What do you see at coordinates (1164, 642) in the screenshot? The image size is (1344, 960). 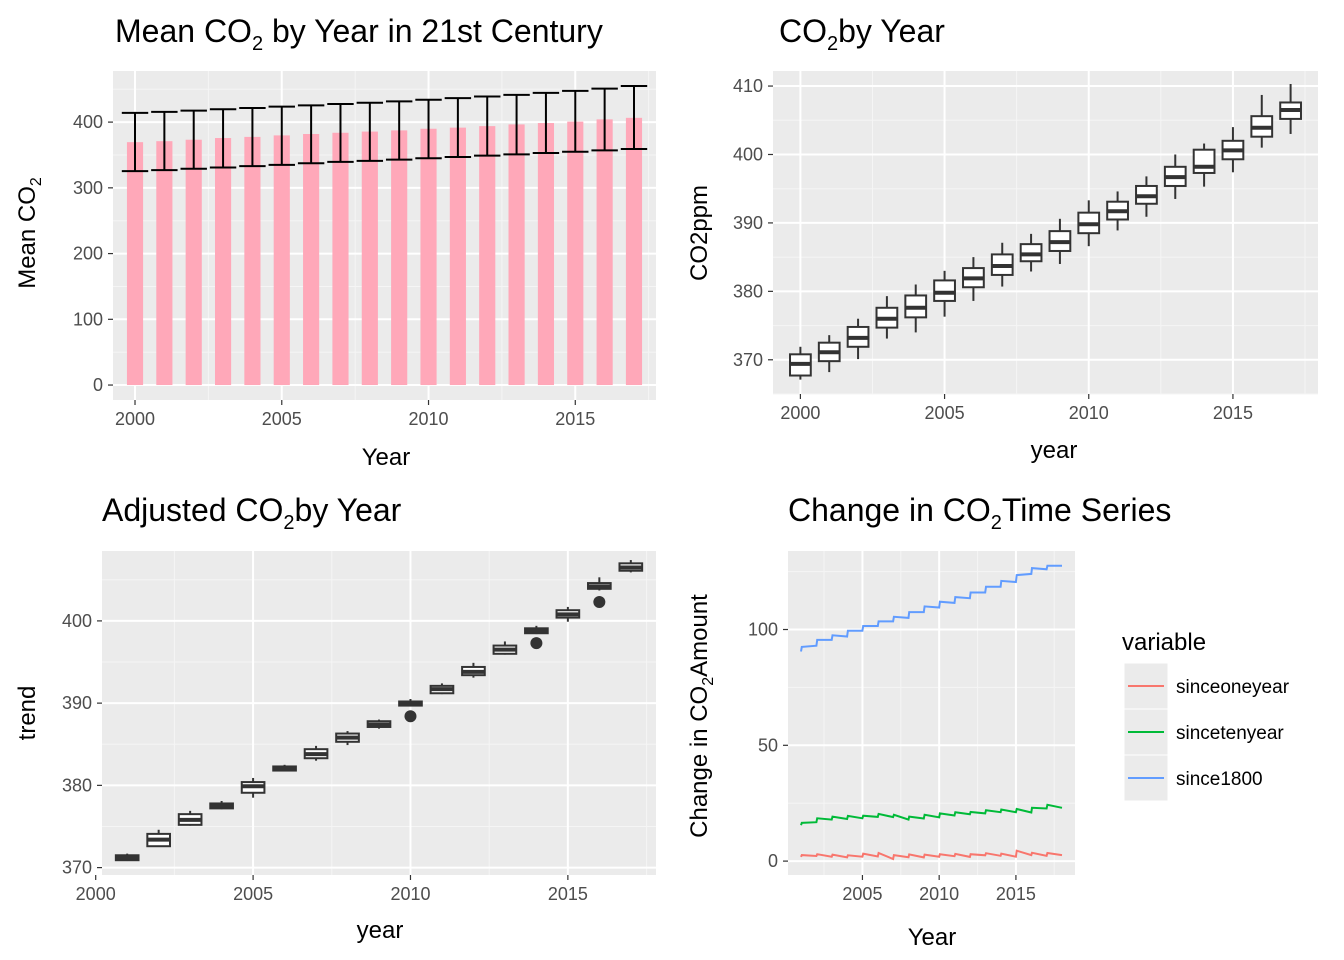 I see `legend-title: variable` at bounding box center [1164, 642].